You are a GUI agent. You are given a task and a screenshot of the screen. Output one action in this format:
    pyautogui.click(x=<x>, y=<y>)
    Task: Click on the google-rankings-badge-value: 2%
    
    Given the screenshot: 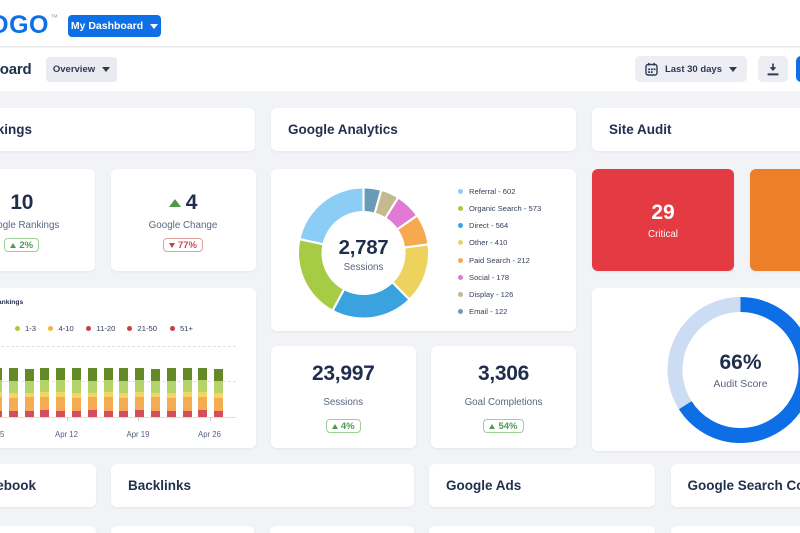 What is the action you would take?
    pyautogui.click(x=26, y=245)
    